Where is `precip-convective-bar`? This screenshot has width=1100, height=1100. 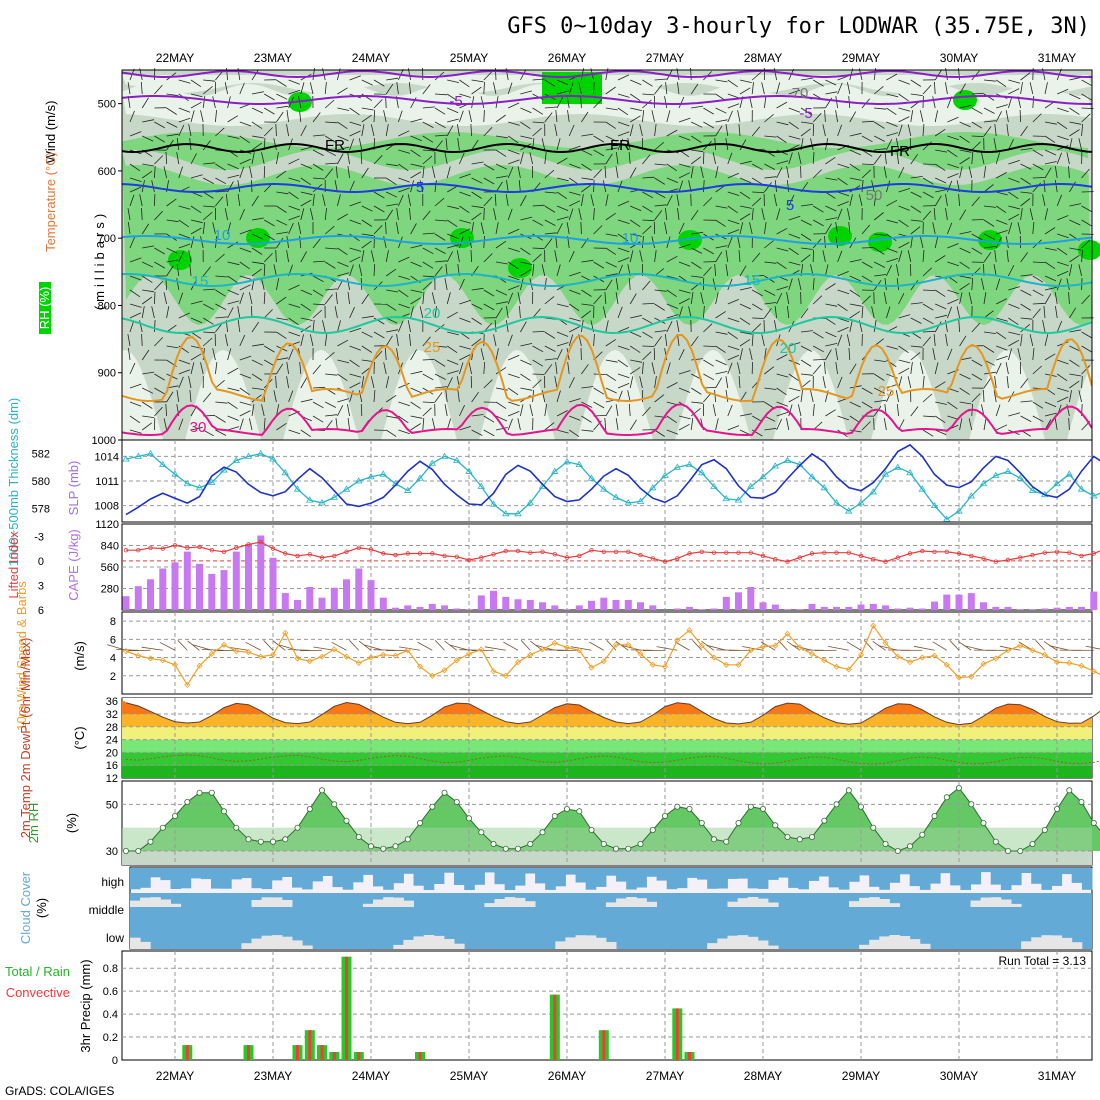 precip-convective-bar is located at coordinates (322, 1052).